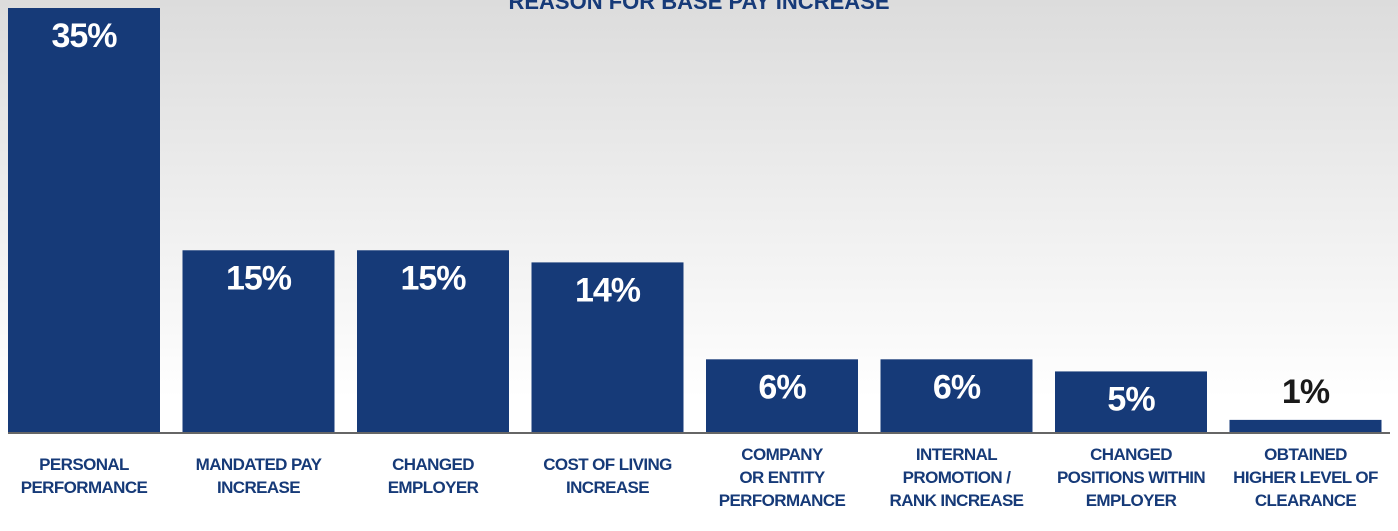 The height and width of the screenshot is (531, 1398). What do you see at coordinates (84, 36) in the screenshot?
I see `value-label: 35%` at bounding box center [84, 36].